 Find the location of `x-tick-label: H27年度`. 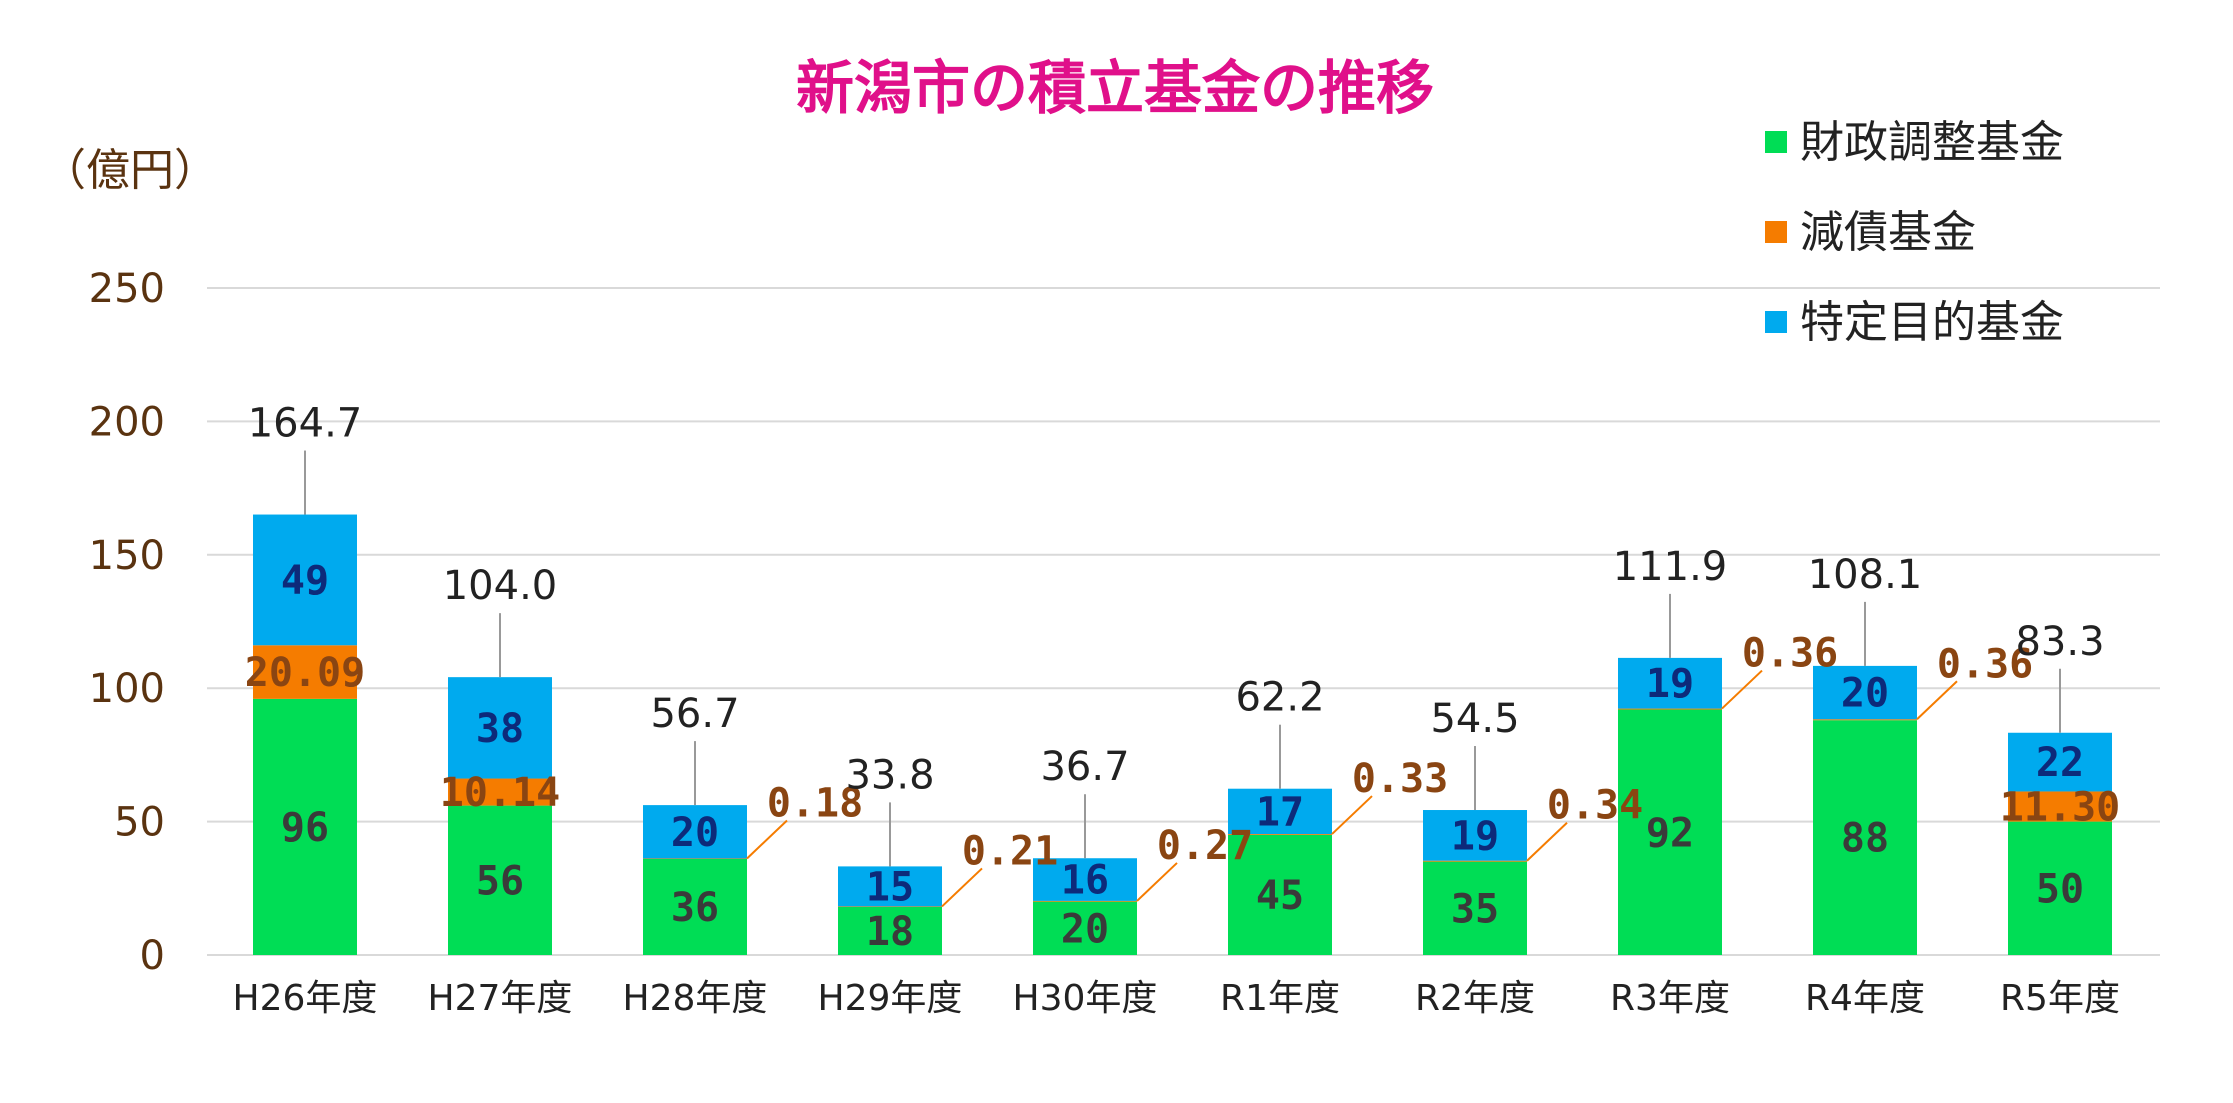

x-tick-label: H27年度 is located at coordinates (500, 998).